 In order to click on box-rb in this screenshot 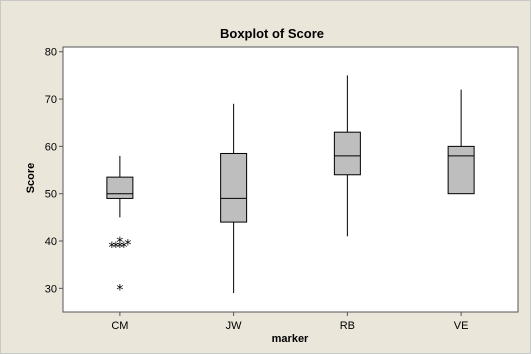, I will do `click(347, 156)`.